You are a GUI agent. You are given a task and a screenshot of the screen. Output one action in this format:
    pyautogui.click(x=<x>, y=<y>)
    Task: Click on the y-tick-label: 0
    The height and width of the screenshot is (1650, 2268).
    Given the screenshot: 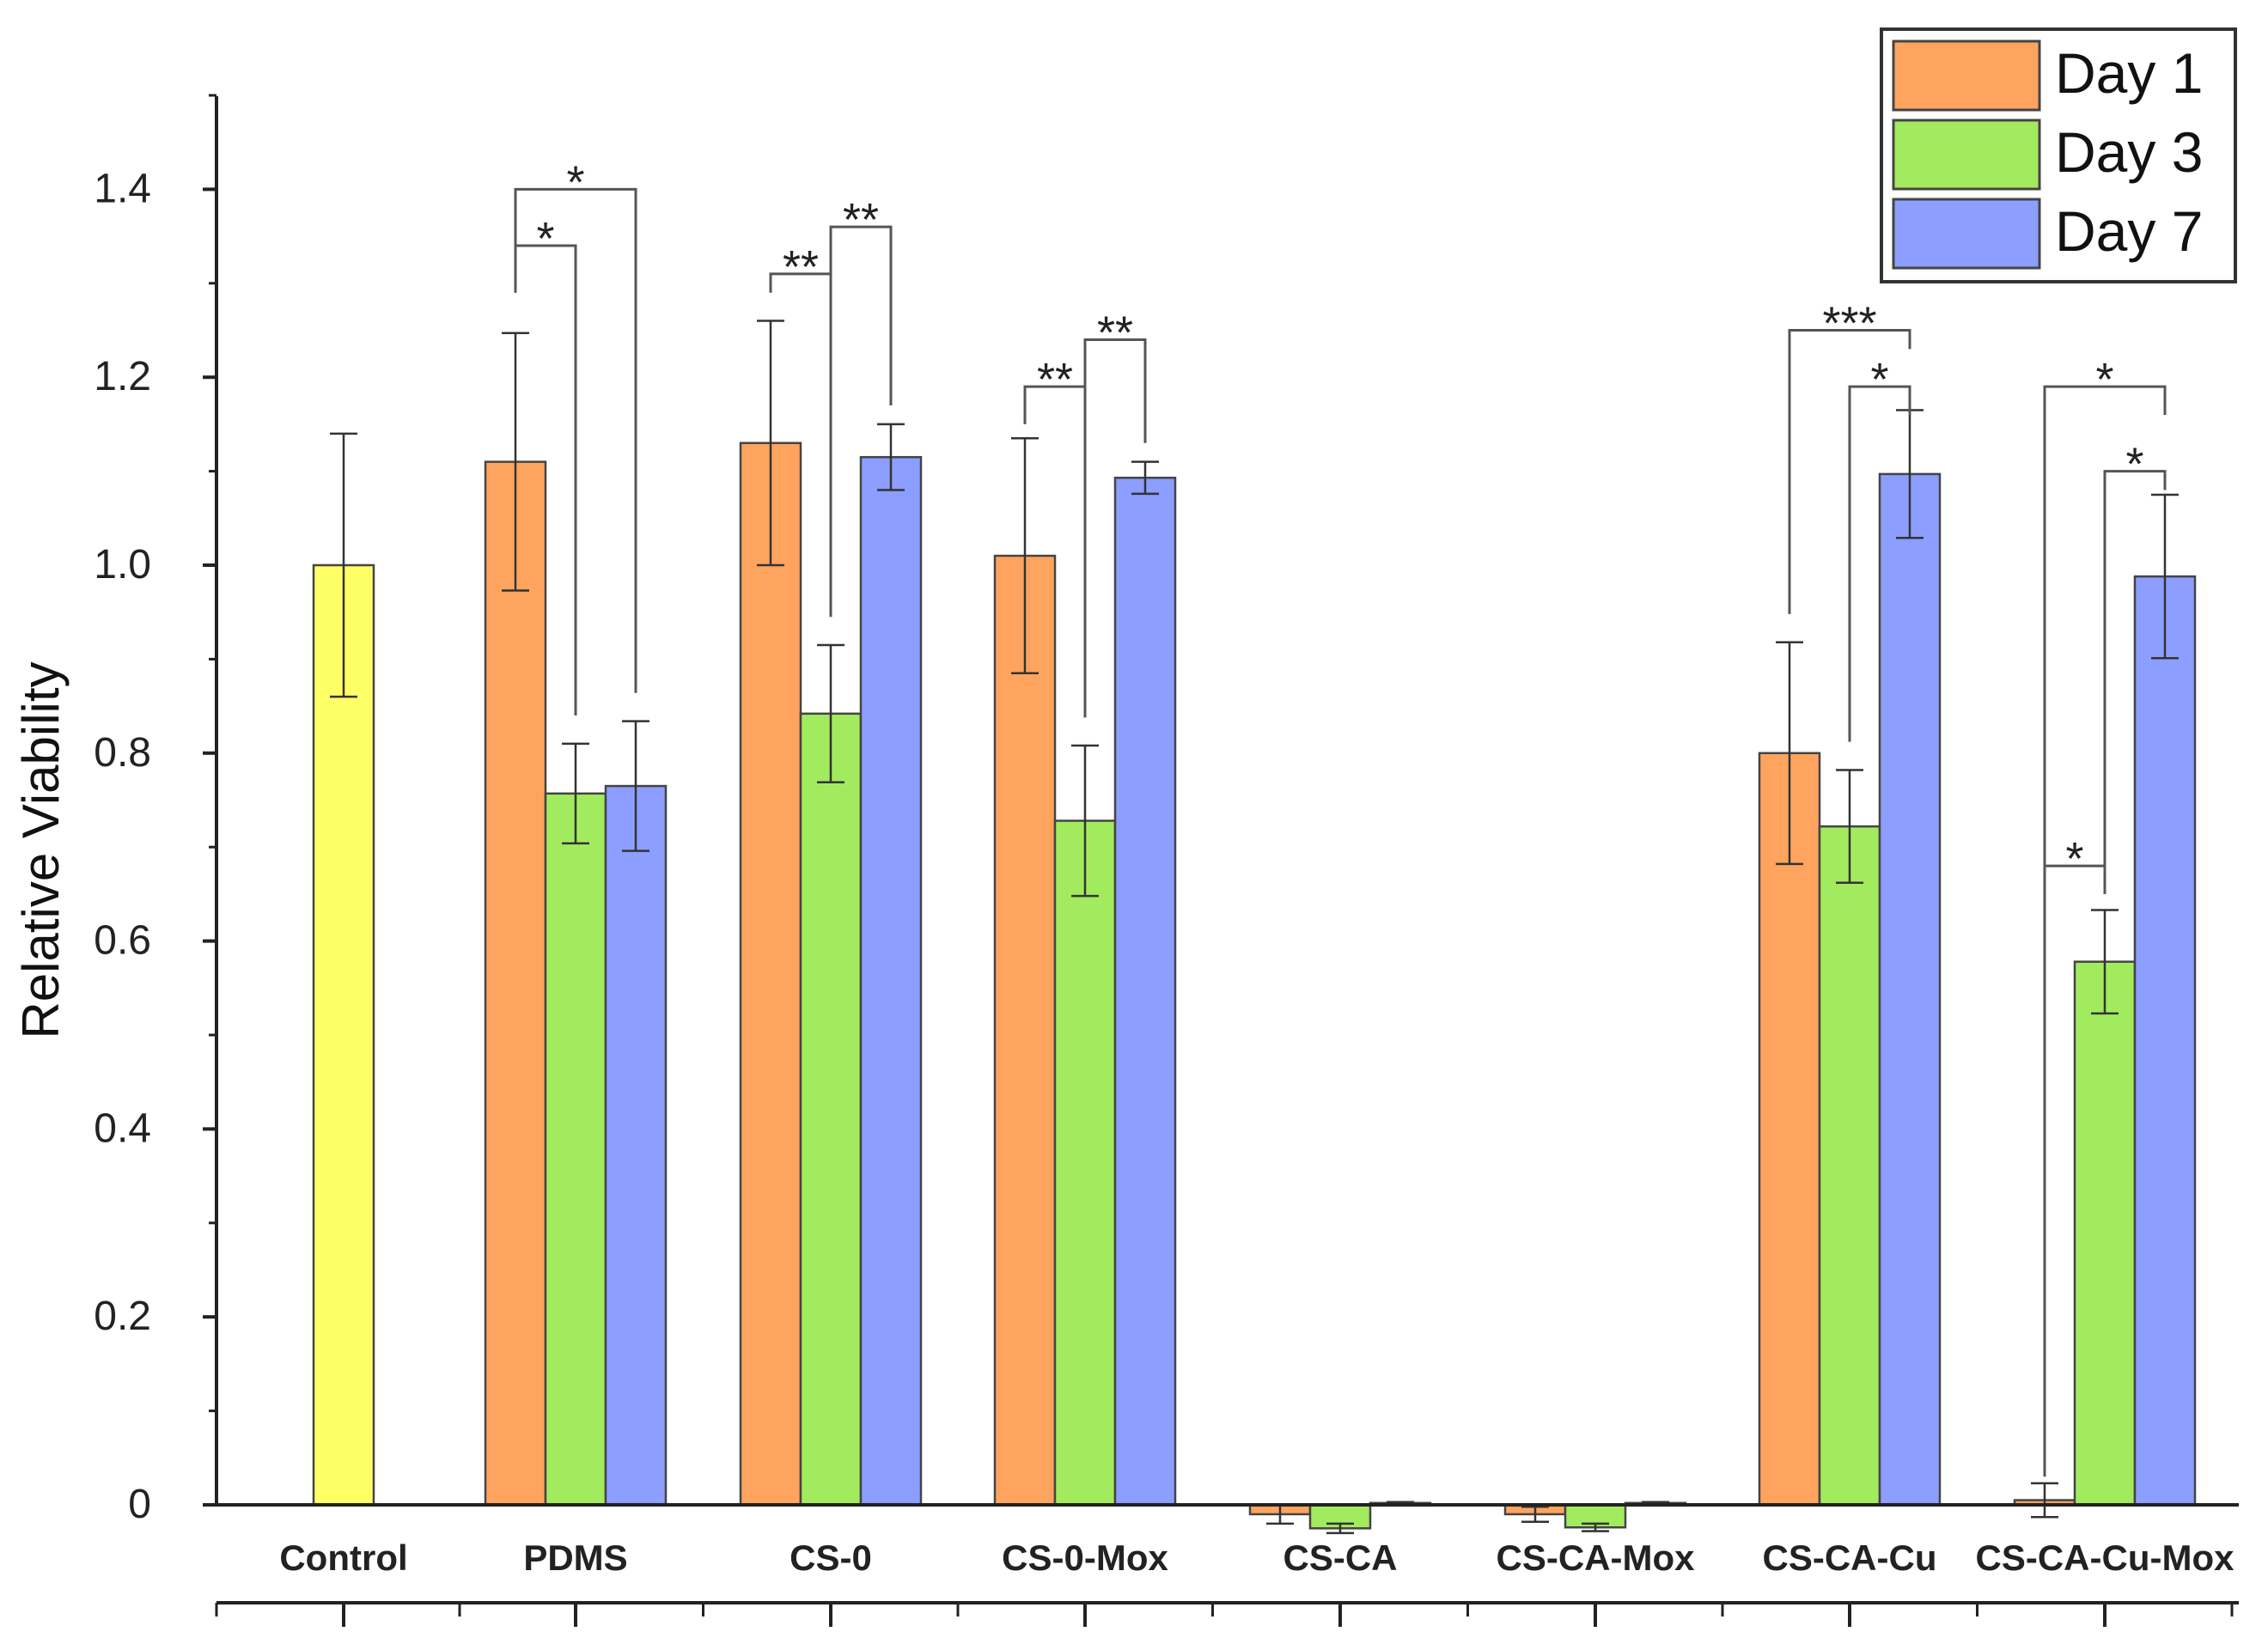 What is the action you would take?
    pyautogui.click(x=139, y=1505)
    